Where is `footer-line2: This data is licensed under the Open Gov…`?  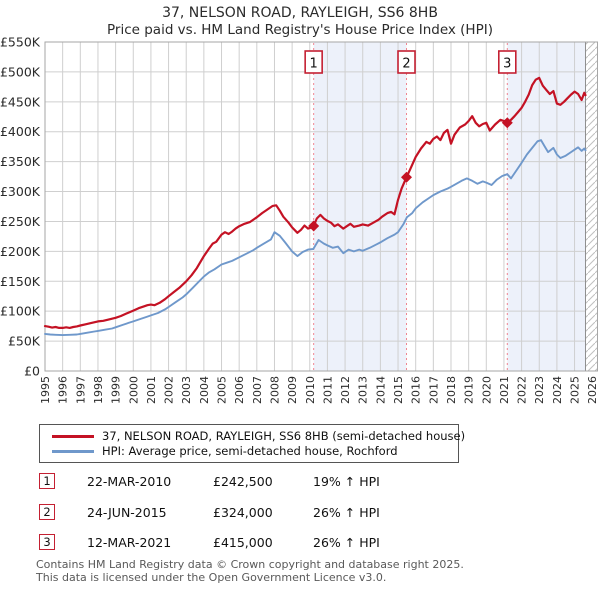 footer-line2: This data is licensed under the Open Gov… is located at coordinates (211, 577).